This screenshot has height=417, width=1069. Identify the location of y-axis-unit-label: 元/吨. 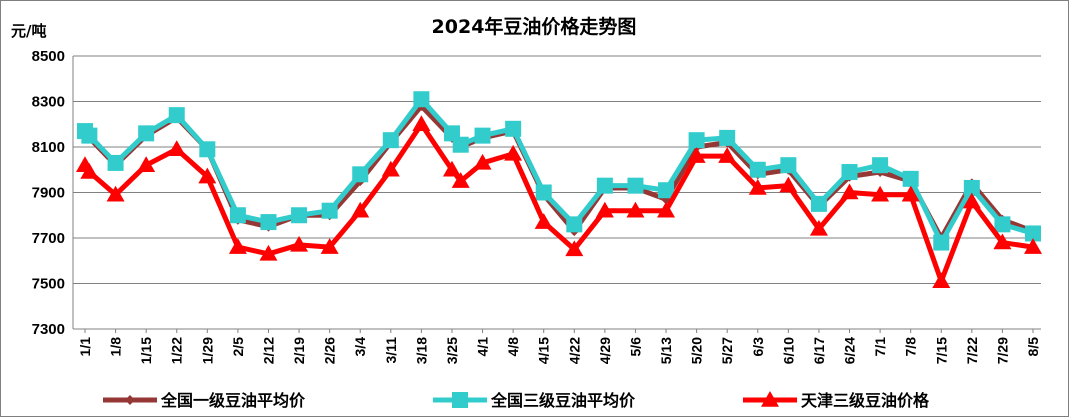
(28, 31).